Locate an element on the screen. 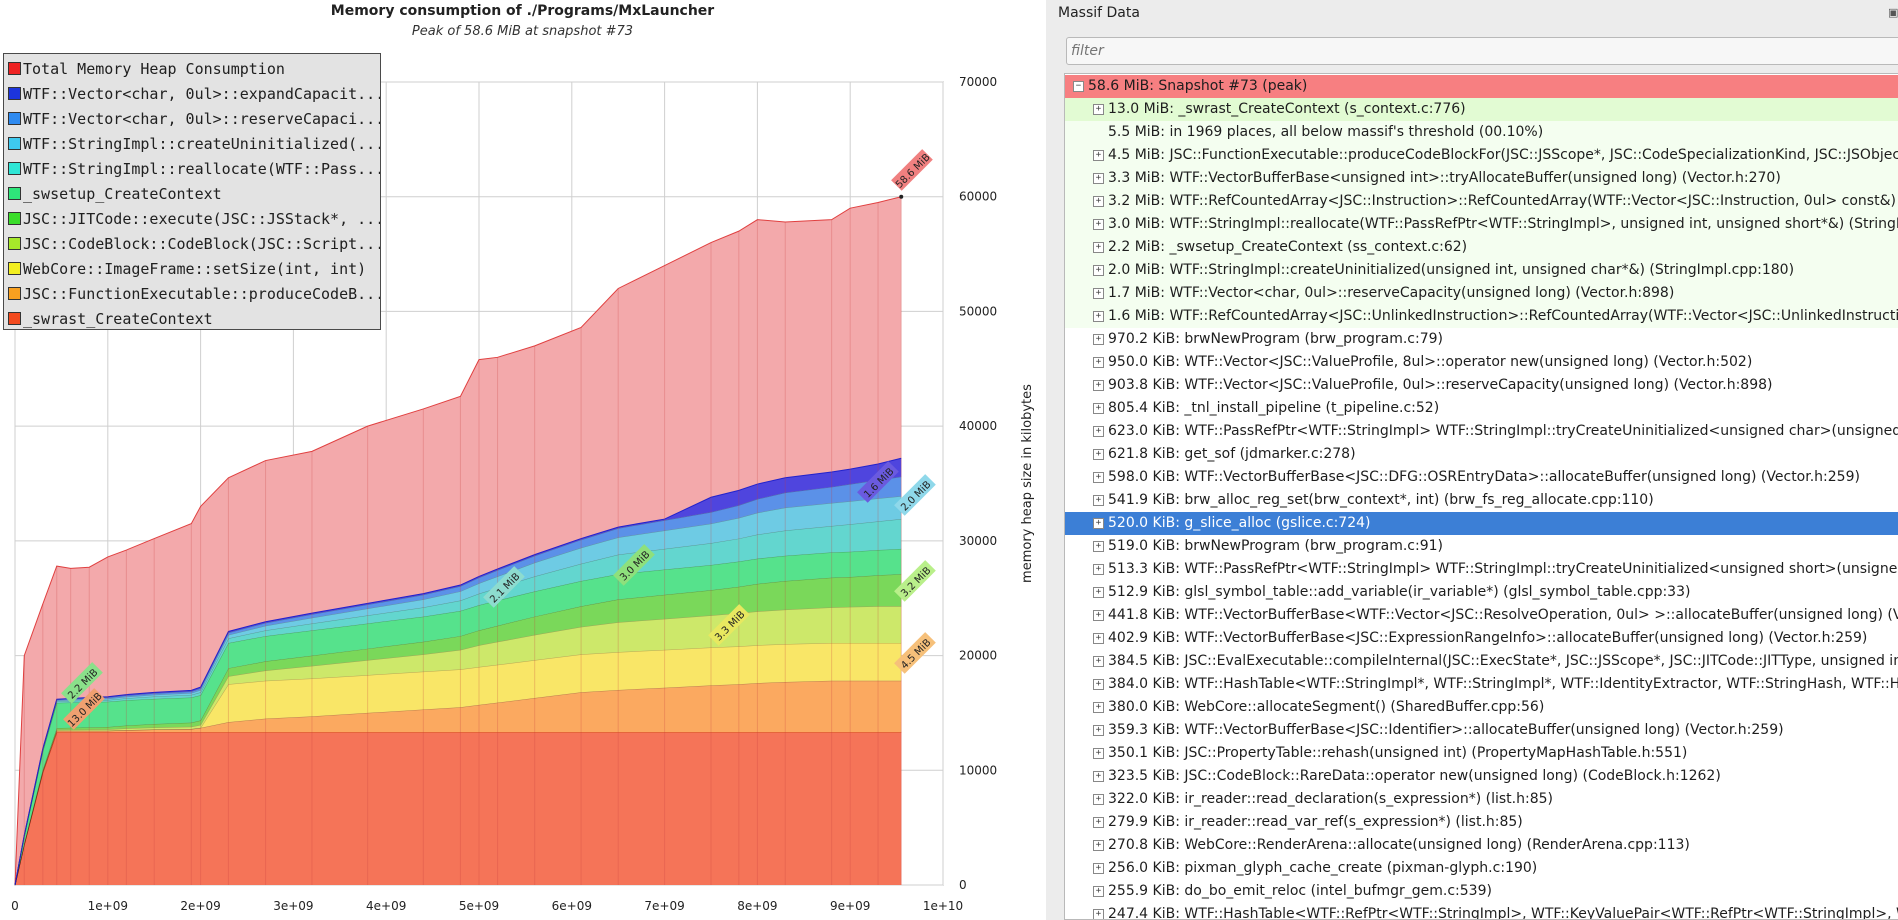 This screenshot has width=1898, height=920. tree-row: +520.0 KiB: g_slice_alloc (gslice.c:724) is located at coordinates (1481, 523).